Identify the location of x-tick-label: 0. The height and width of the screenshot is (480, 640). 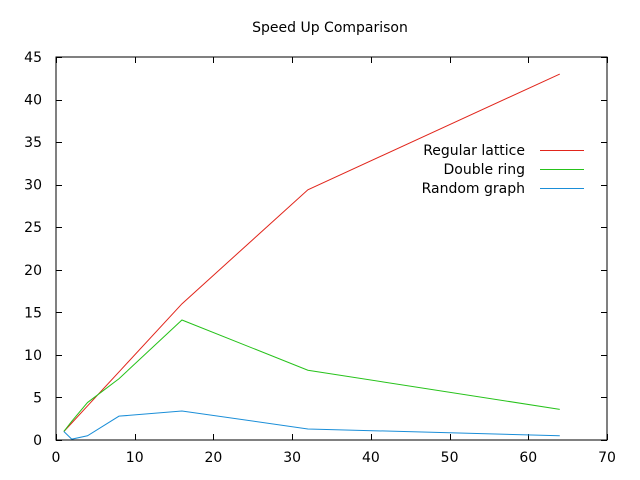
(56, 458).